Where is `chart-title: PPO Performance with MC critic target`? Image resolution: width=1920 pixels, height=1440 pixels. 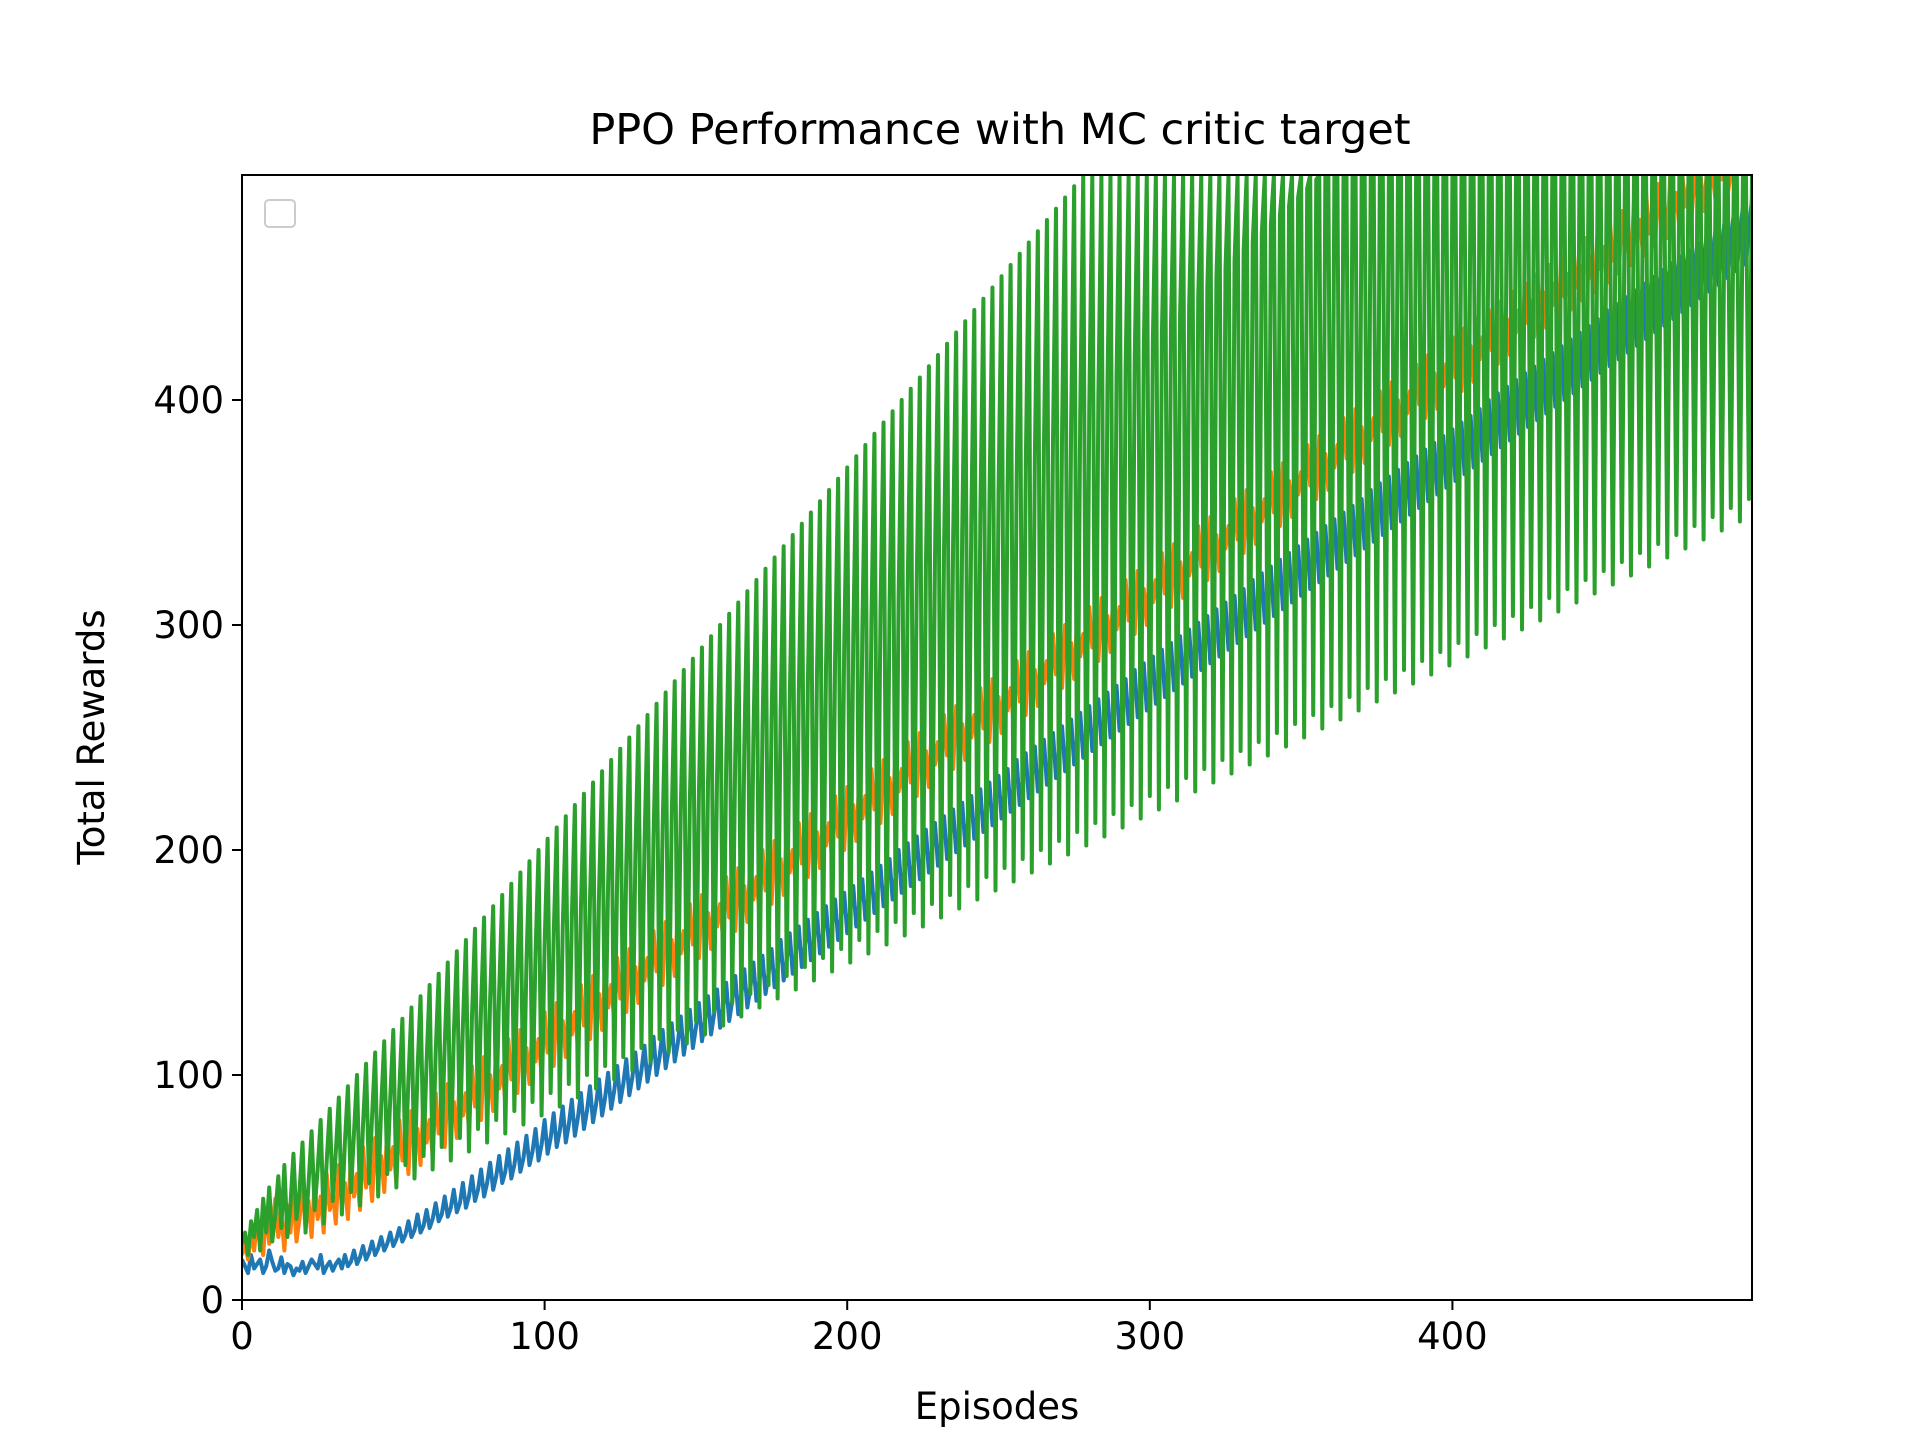 chart-title: PPO Performance with MC critic target is located at coordinates (999, 130).